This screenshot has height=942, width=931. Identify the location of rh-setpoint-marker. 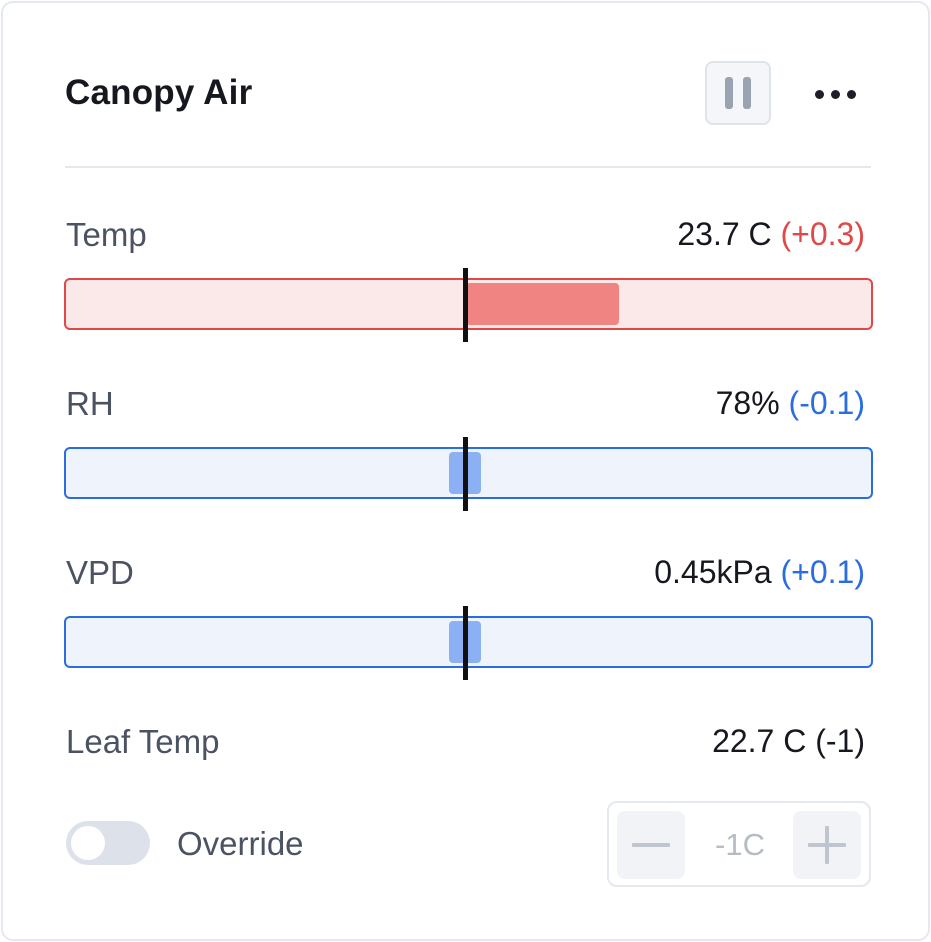
(465, 474).